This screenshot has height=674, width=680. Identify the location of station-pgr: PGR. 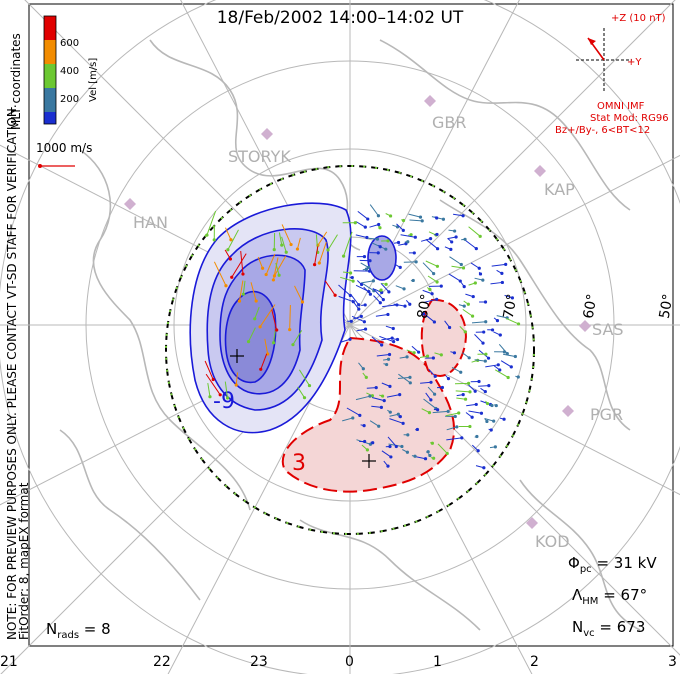
(606, 414).